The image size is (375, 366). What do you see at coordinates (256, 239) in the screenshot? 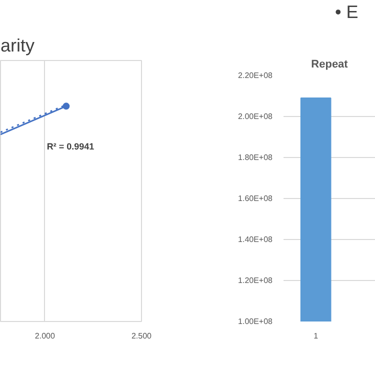
I see `y-tick-label: 1.40E+08` at bounding box center [256, 239].